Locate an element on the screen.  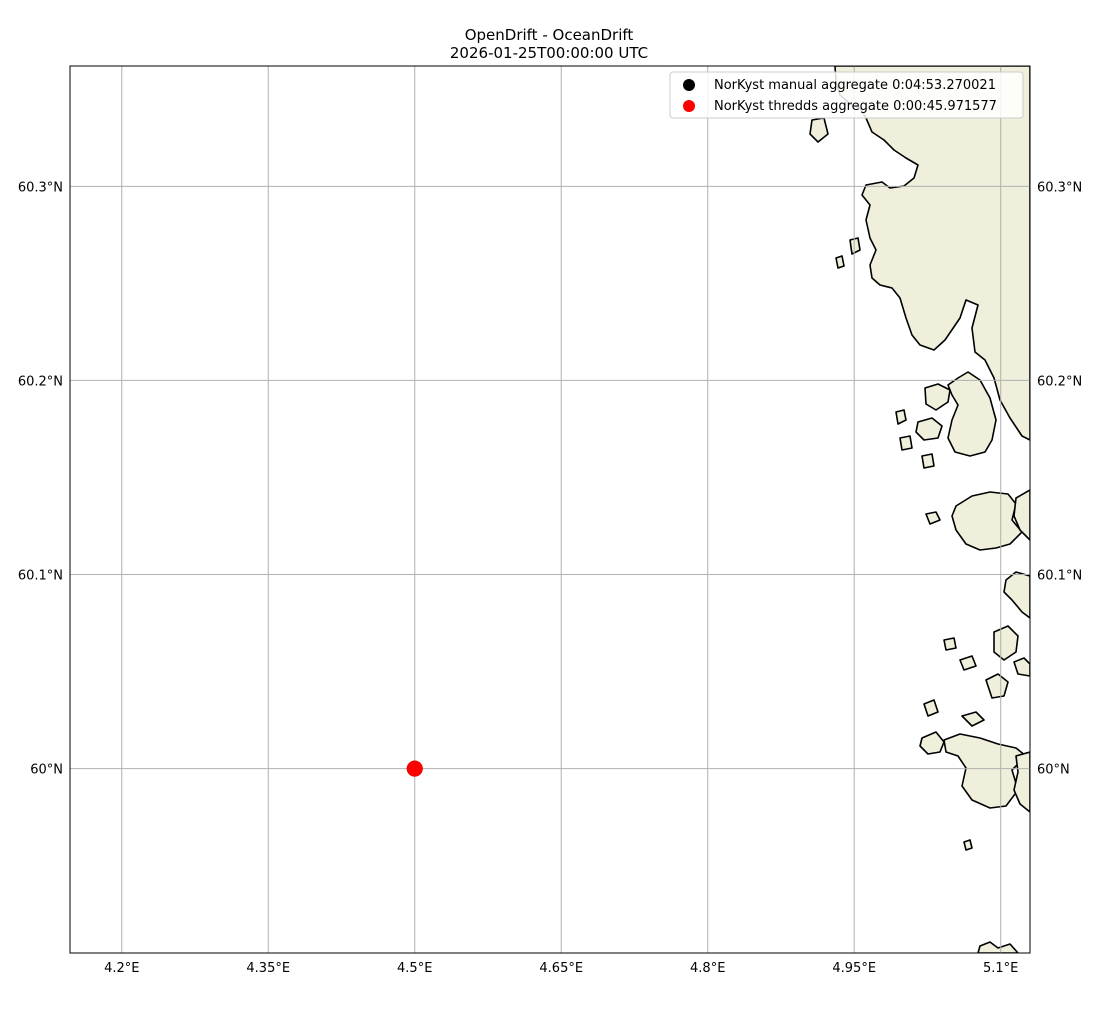
particle-layer is located at coordinates (414, 768).